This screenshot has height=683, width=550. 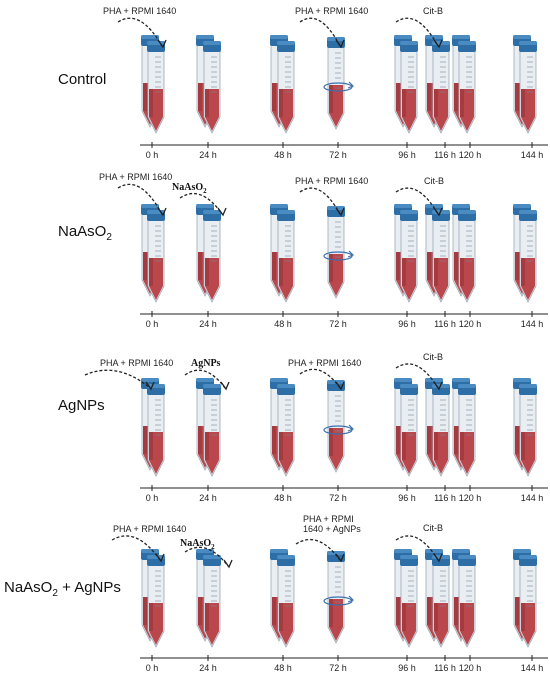 I want to click on row-label: NaAsO2 + AgNPs, so click(x=62, y=589).